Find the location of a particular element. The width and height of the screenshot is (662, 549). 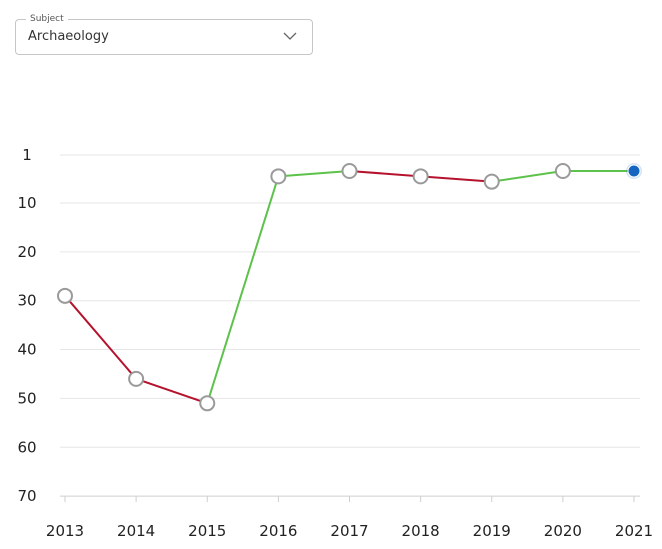

y-axis-ticks: 1 10 20 30 40 50 60 70 is located at coordinates (26, 325).